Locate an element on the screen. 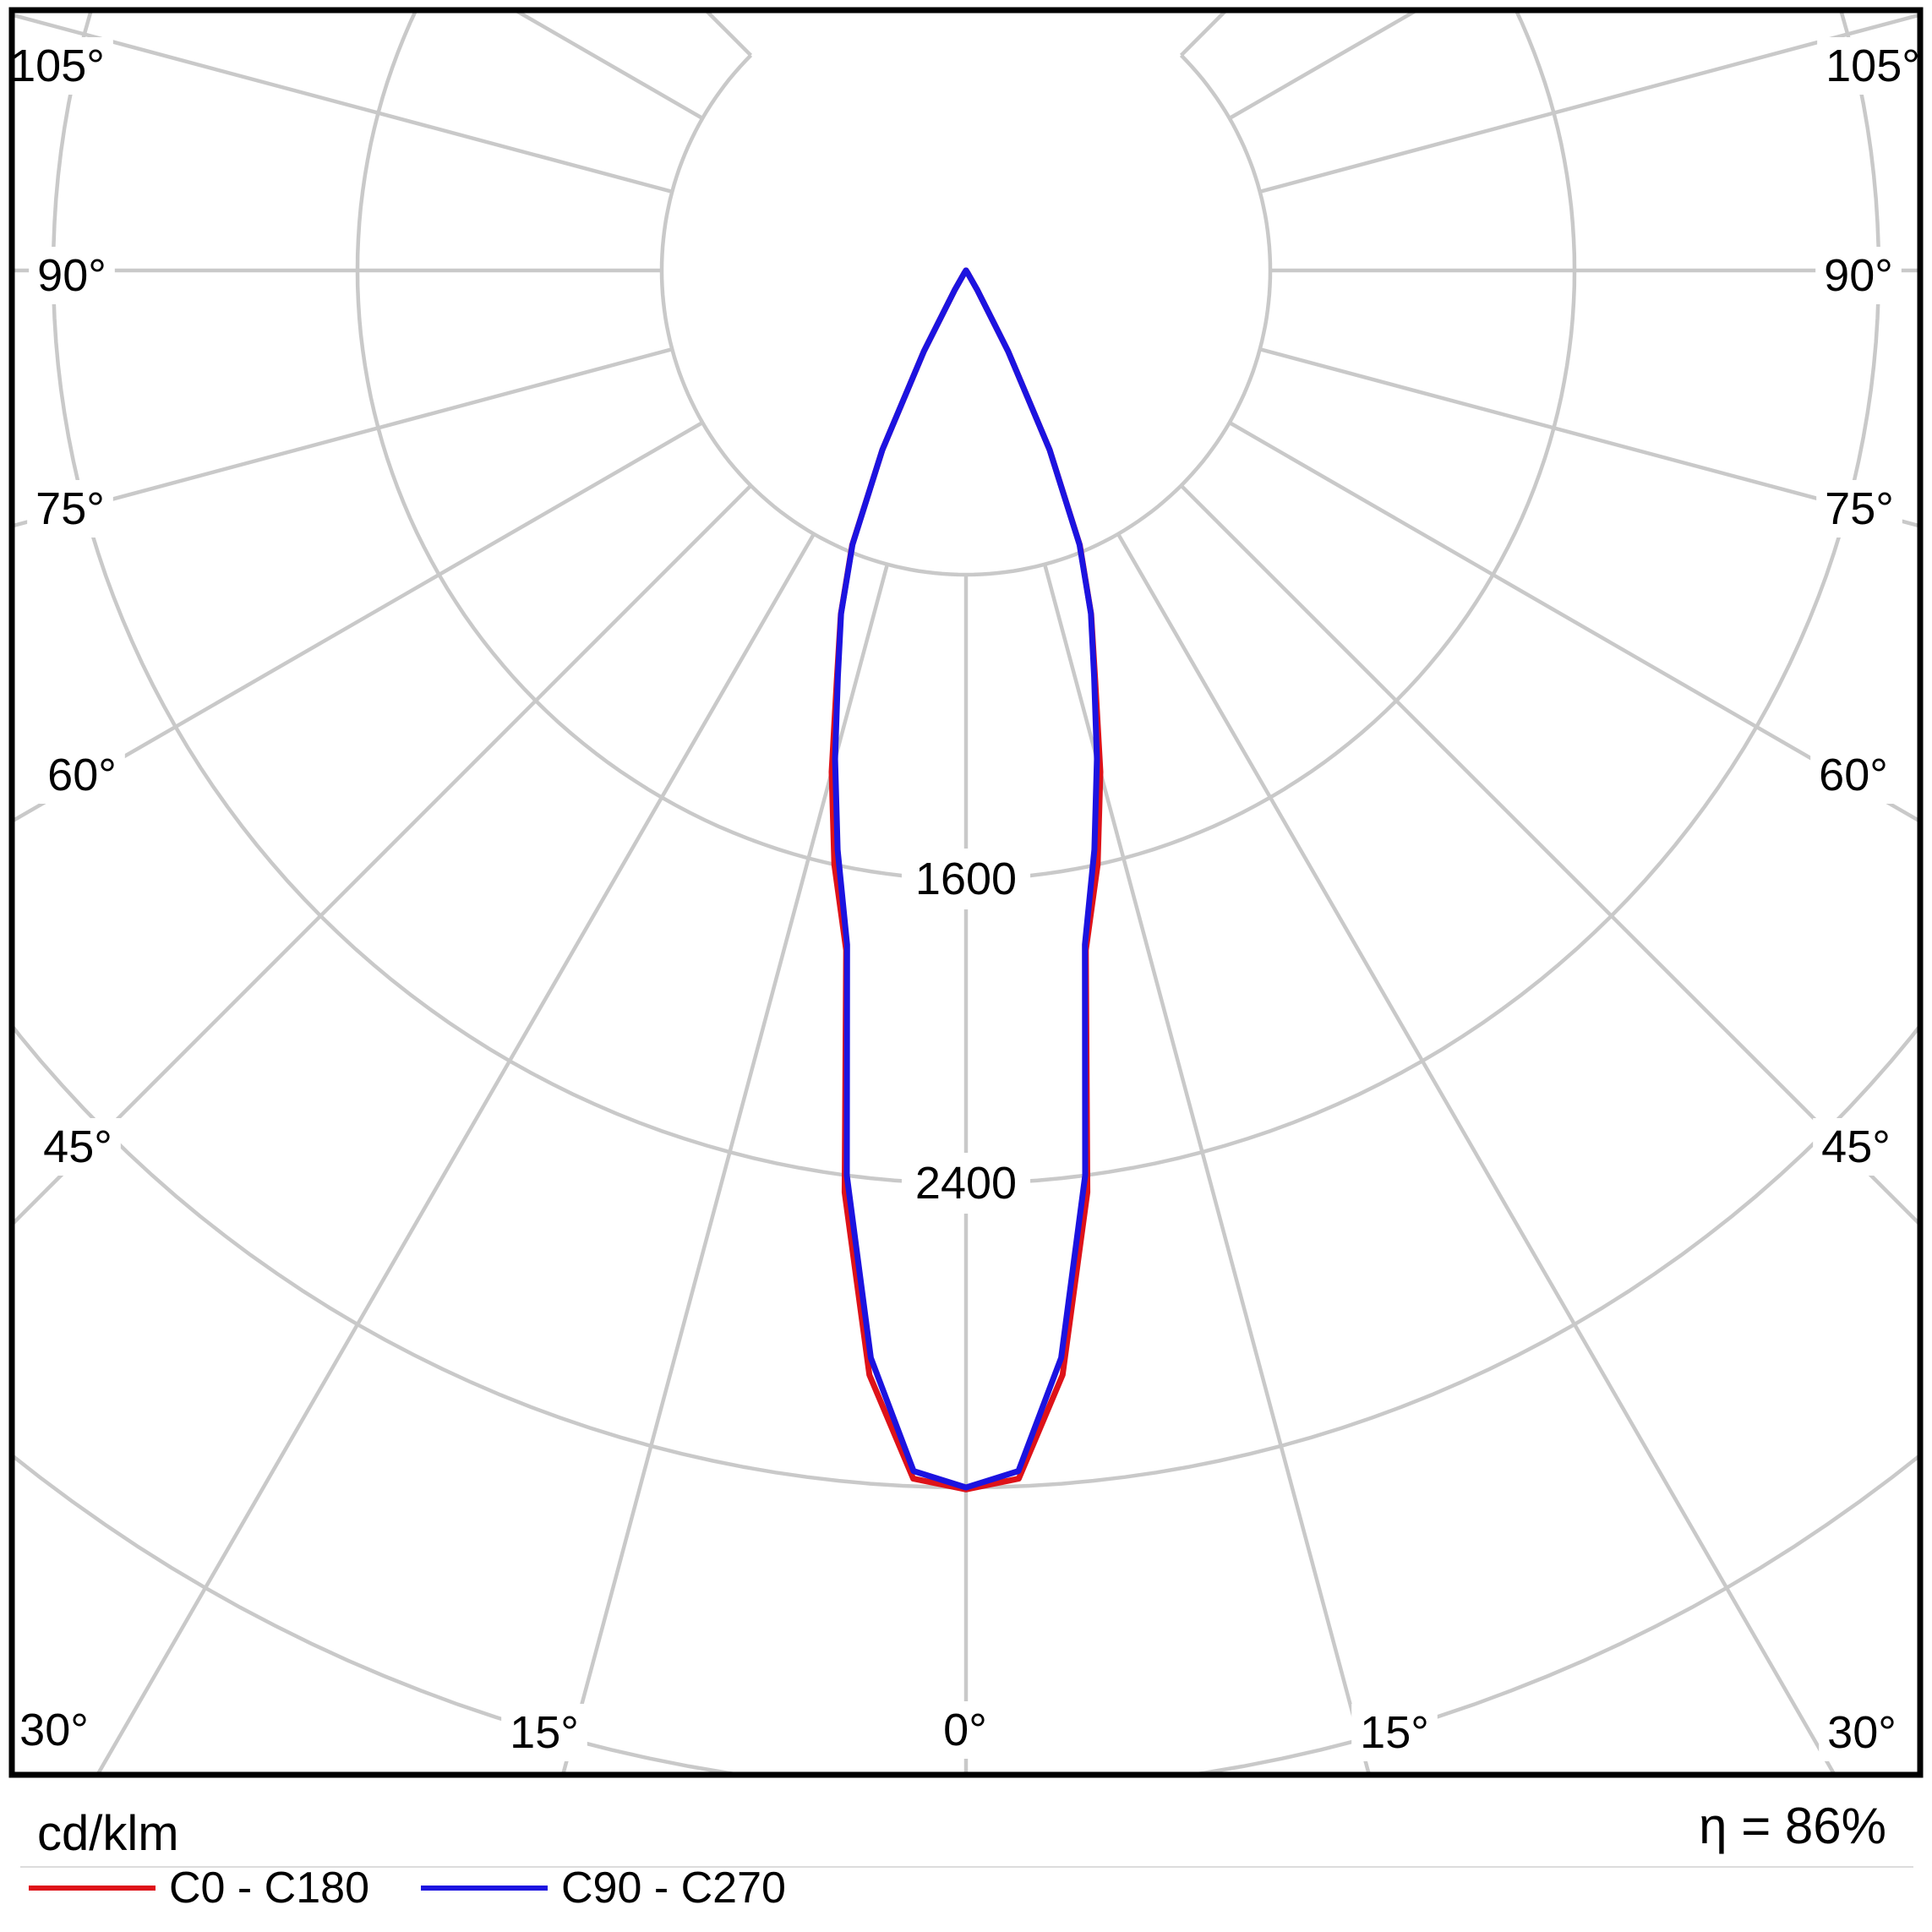 The image size is (1932, 1932). grid-radial--45deg is located at coordinates (383, 854).